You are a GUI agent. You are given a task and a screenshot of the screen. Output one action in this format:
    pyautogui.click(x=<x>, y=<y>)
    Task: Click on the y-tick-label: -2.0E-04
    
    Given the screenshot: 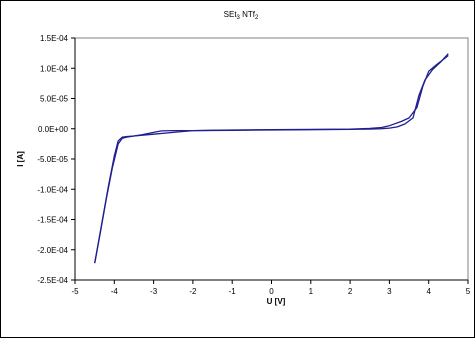 What is the action you would take?
    pyautogui.click(x=52, y=250)
    